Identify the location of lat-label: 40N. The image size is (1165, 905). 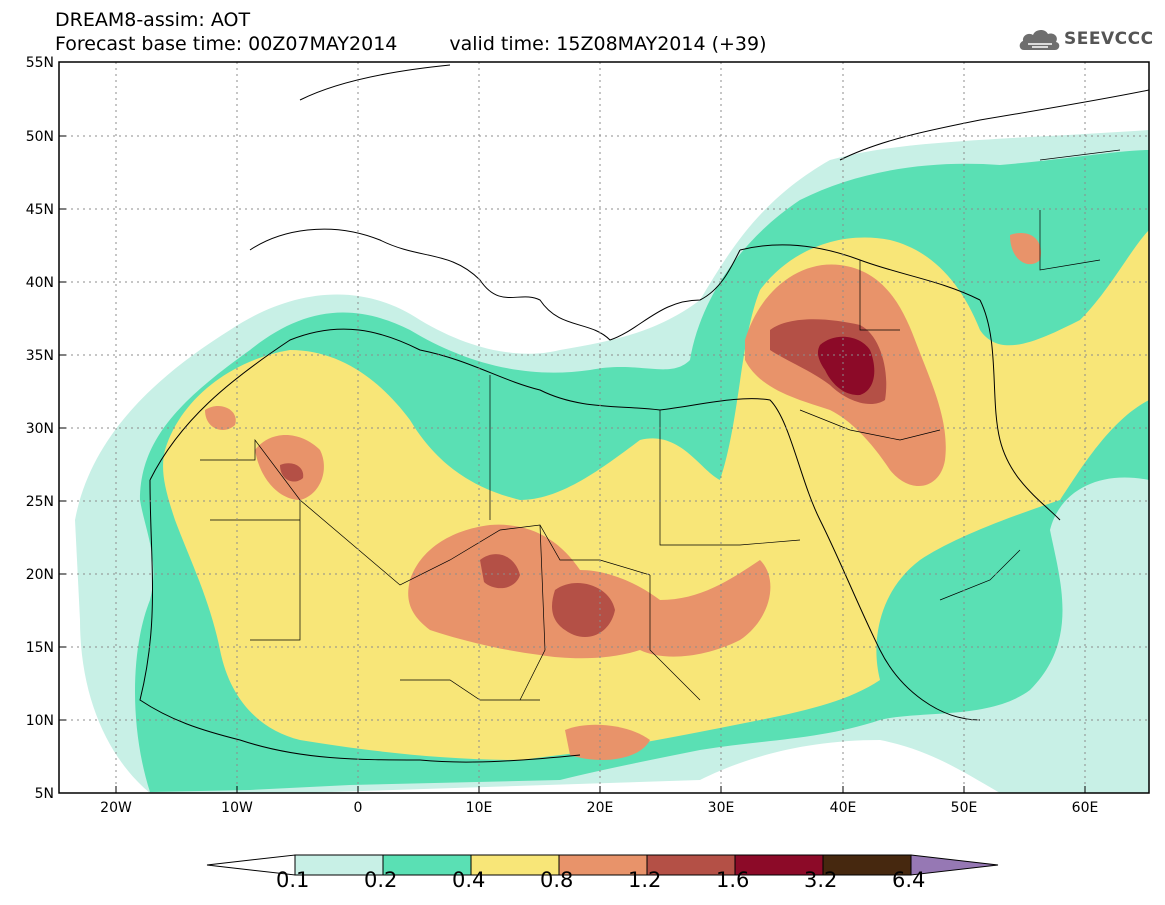
(40, 283).